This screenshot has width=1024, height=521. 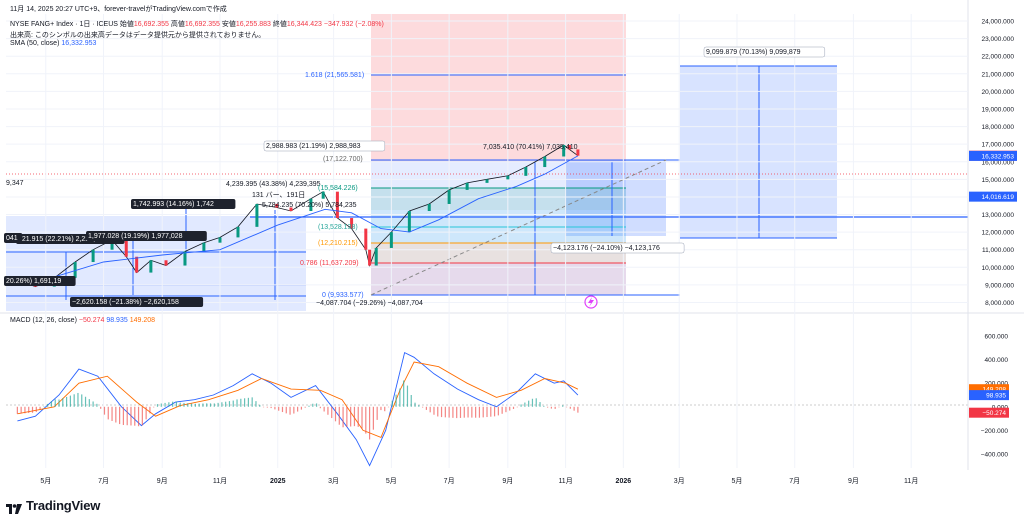 I want to click on x-tick-label: 2025, so click(x=278, y=481).